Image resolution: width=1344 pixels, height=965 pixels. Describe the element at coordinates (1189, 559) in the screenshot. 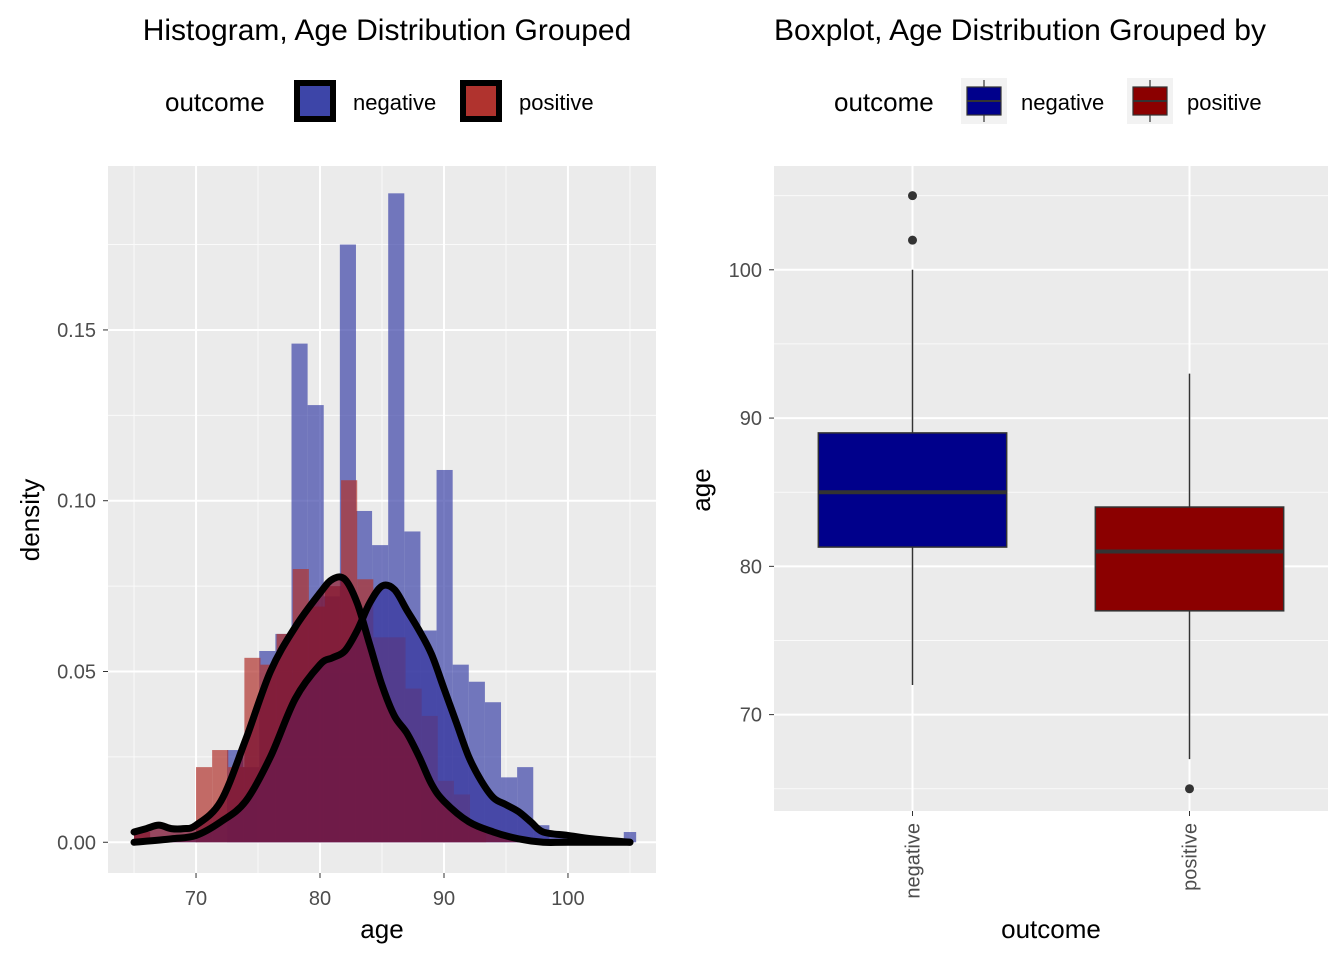

I see `boxplot-box-positive` at that location.